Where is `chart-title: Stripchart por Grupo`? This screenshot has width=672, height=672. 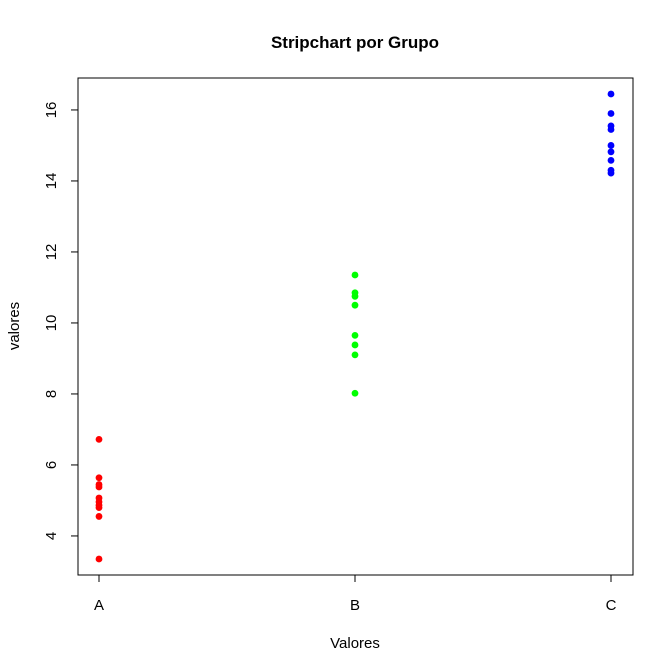 chart-title: Stripchart por Grupo is located at coordinates (355, 42).